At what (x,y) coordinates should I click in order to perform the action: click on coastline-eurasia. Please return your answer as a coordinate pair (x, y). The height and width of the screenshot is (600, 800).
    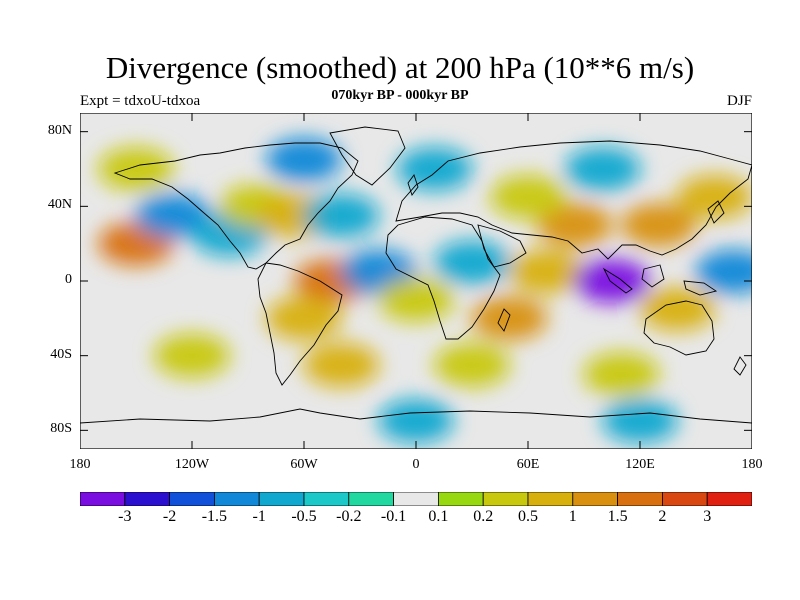
    Looking at the image, I should click on (573, 200).